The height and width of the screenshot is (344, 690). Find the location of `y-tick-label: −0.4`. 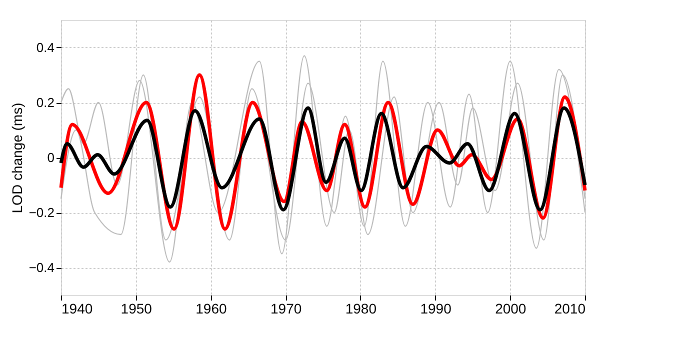

y-tick-label: −0.4 is located at coordinates (41, 267).